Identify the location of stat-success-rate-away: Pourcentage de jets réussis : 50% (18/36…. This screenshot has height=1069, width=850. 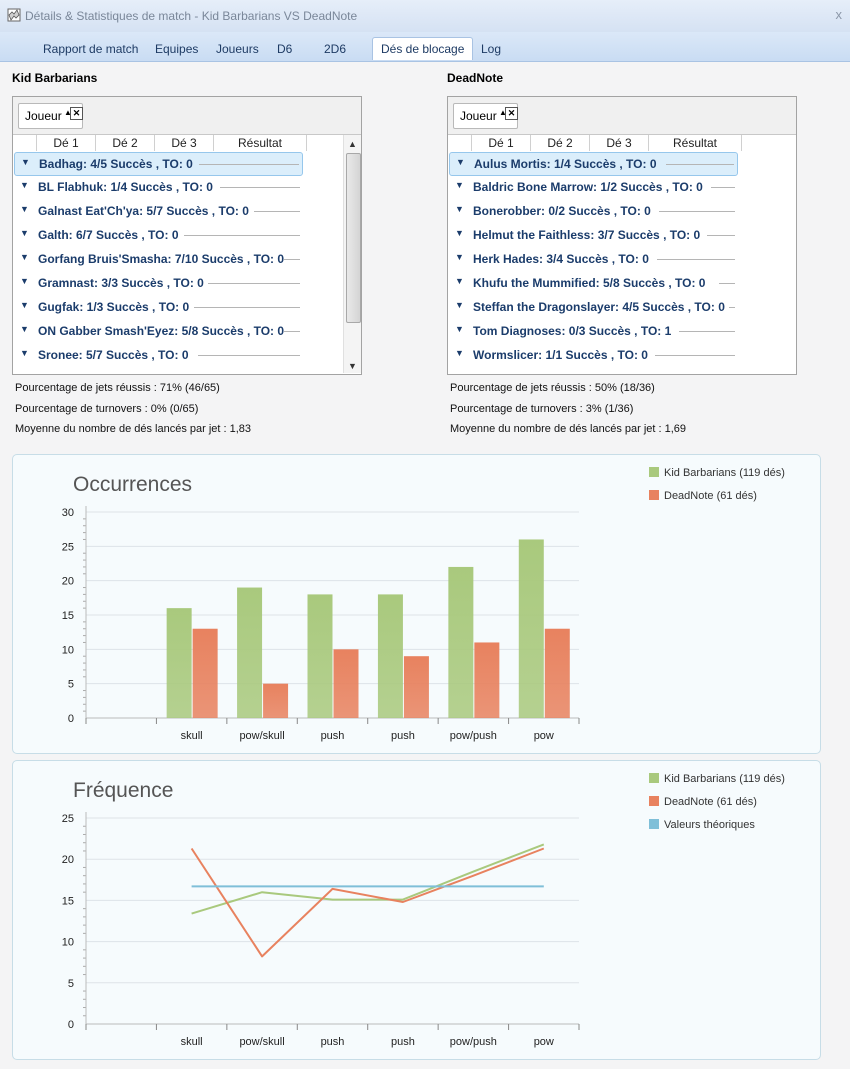
(552, 388).